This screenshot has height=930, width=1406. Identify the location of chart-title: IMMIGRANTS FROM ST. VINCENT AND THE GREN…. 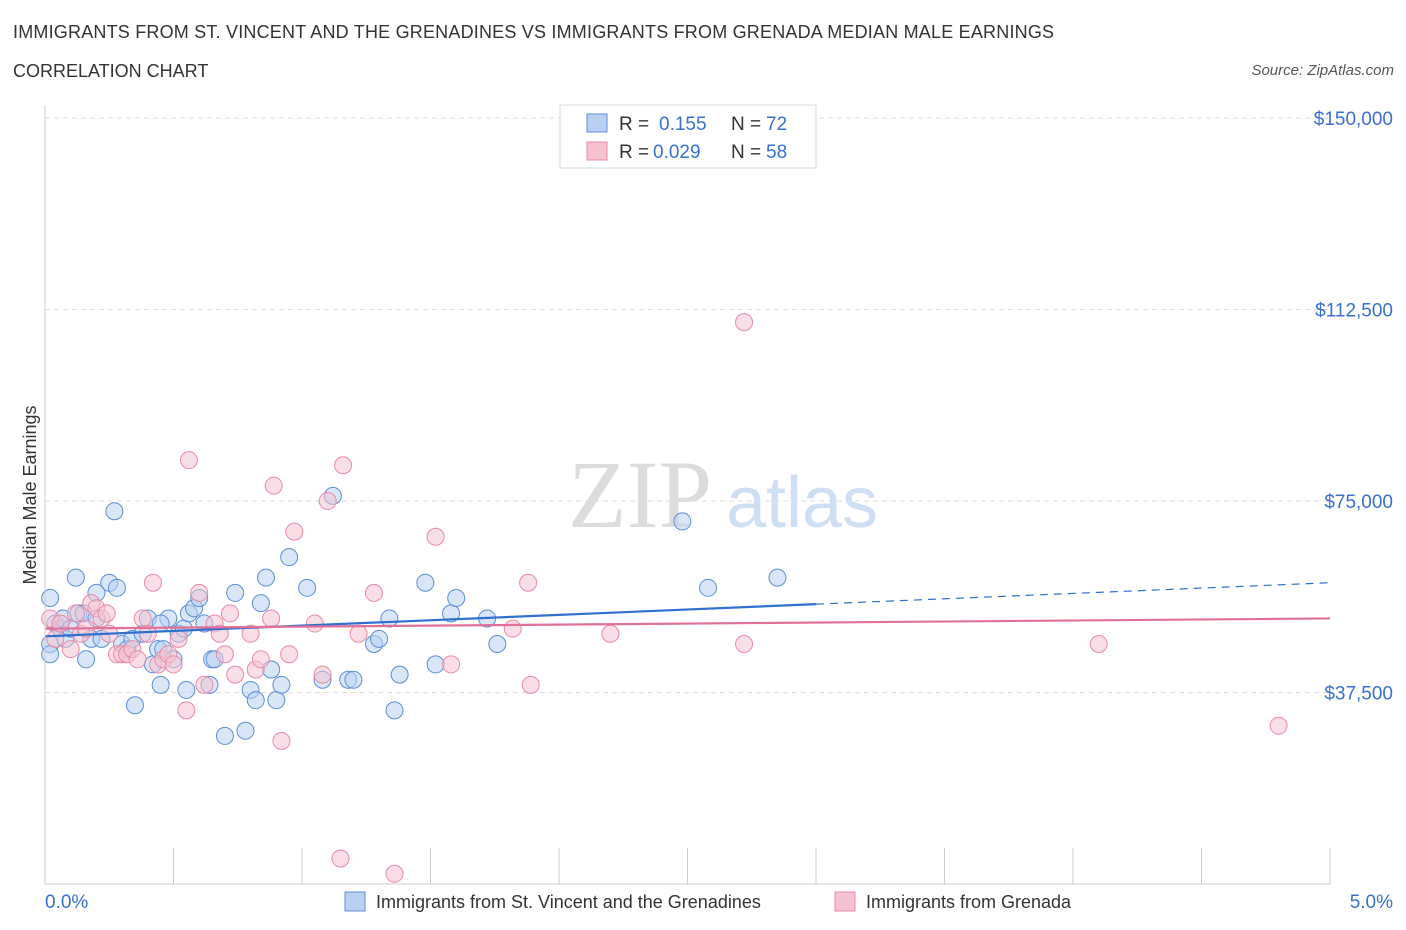
(534, 32).